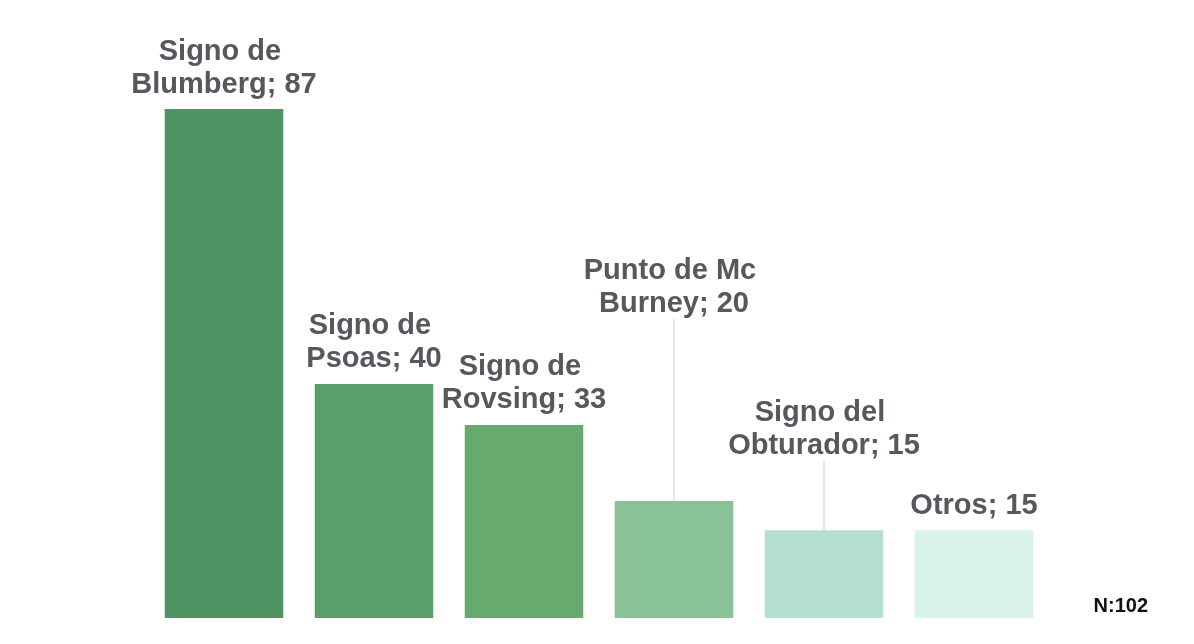 This screenshot has height=644, width=1194. Describe the element at coordinates (824, 427) in the screenshot. I see `data-label: Signo del Obturador; 15` at that location.